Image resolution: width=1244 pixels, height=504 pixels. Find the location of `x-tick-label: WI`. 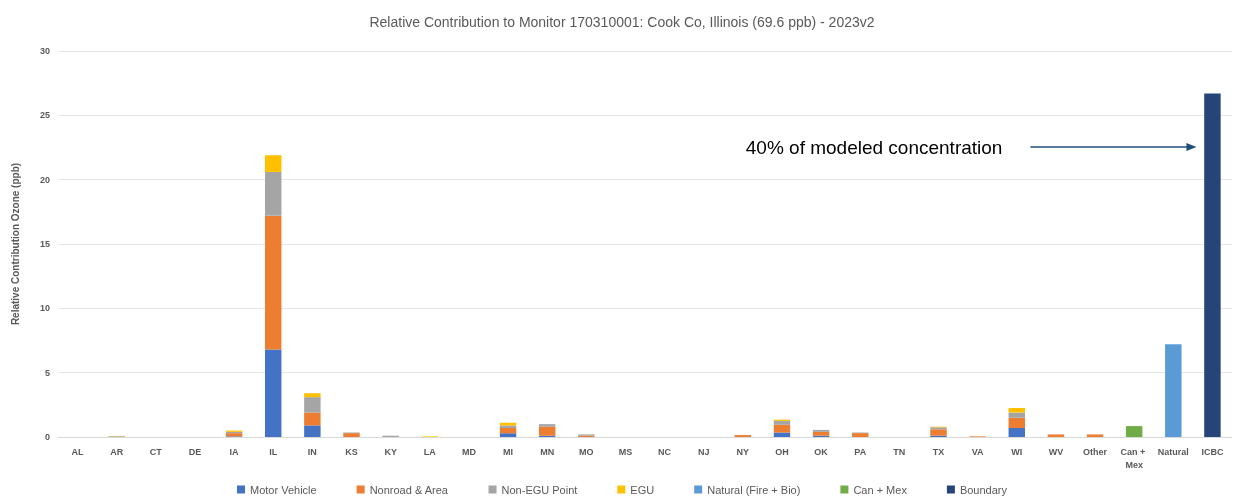

x-tick-label: WI is located at coordinates (1017, 451).